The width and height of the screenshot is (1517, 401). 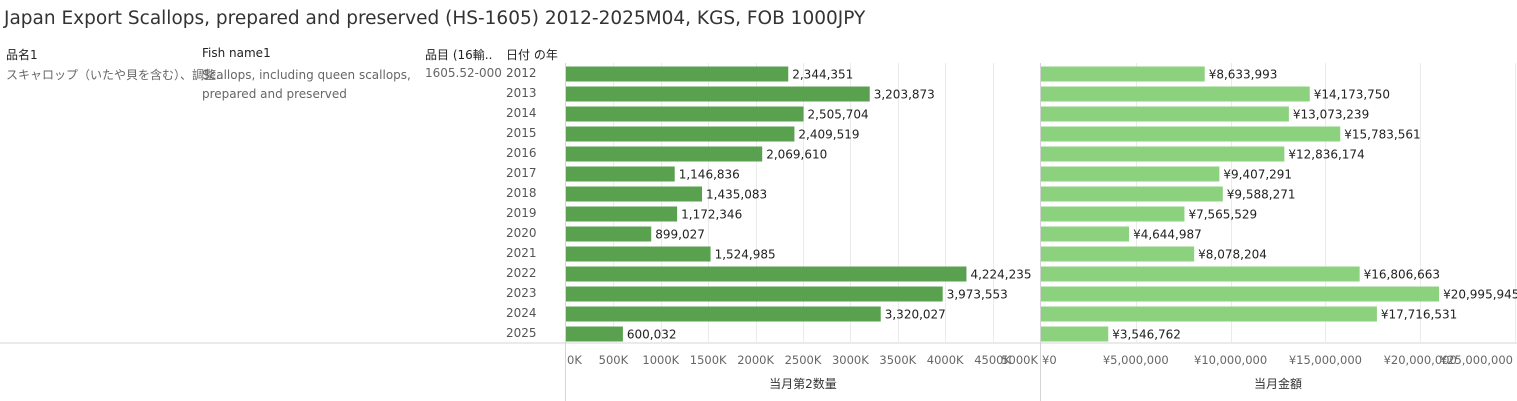 What do you see at coordinates (521, 333) in the screenshot?
I see `year-label: 2025` at bounding box center [521, 333].